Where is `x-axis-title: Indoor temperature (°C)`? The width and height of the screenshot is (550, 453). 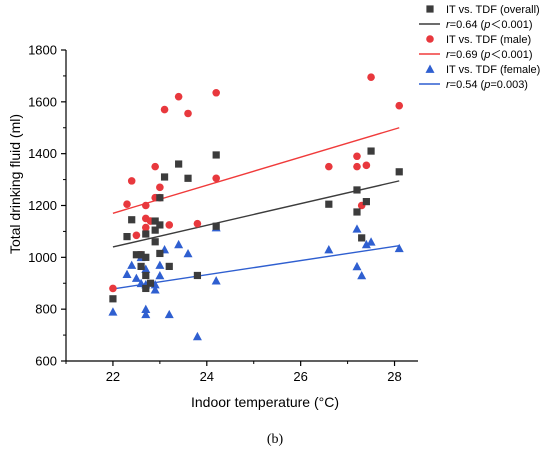
x-axis-title: Indoor temperature (°C) is located at coordinates (265, 402).